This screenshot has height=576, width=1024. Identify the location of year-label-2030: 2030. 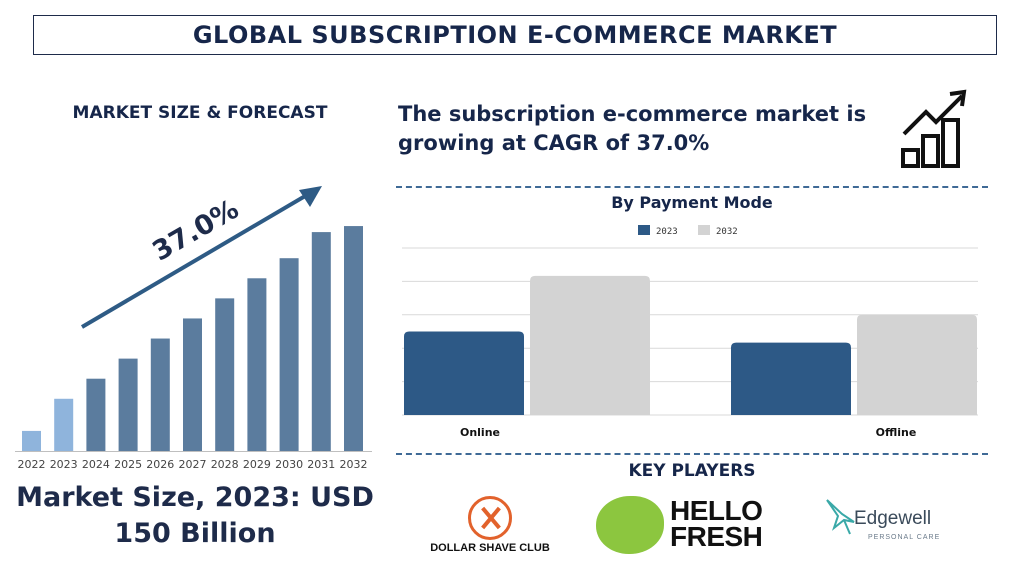
(289, 464).